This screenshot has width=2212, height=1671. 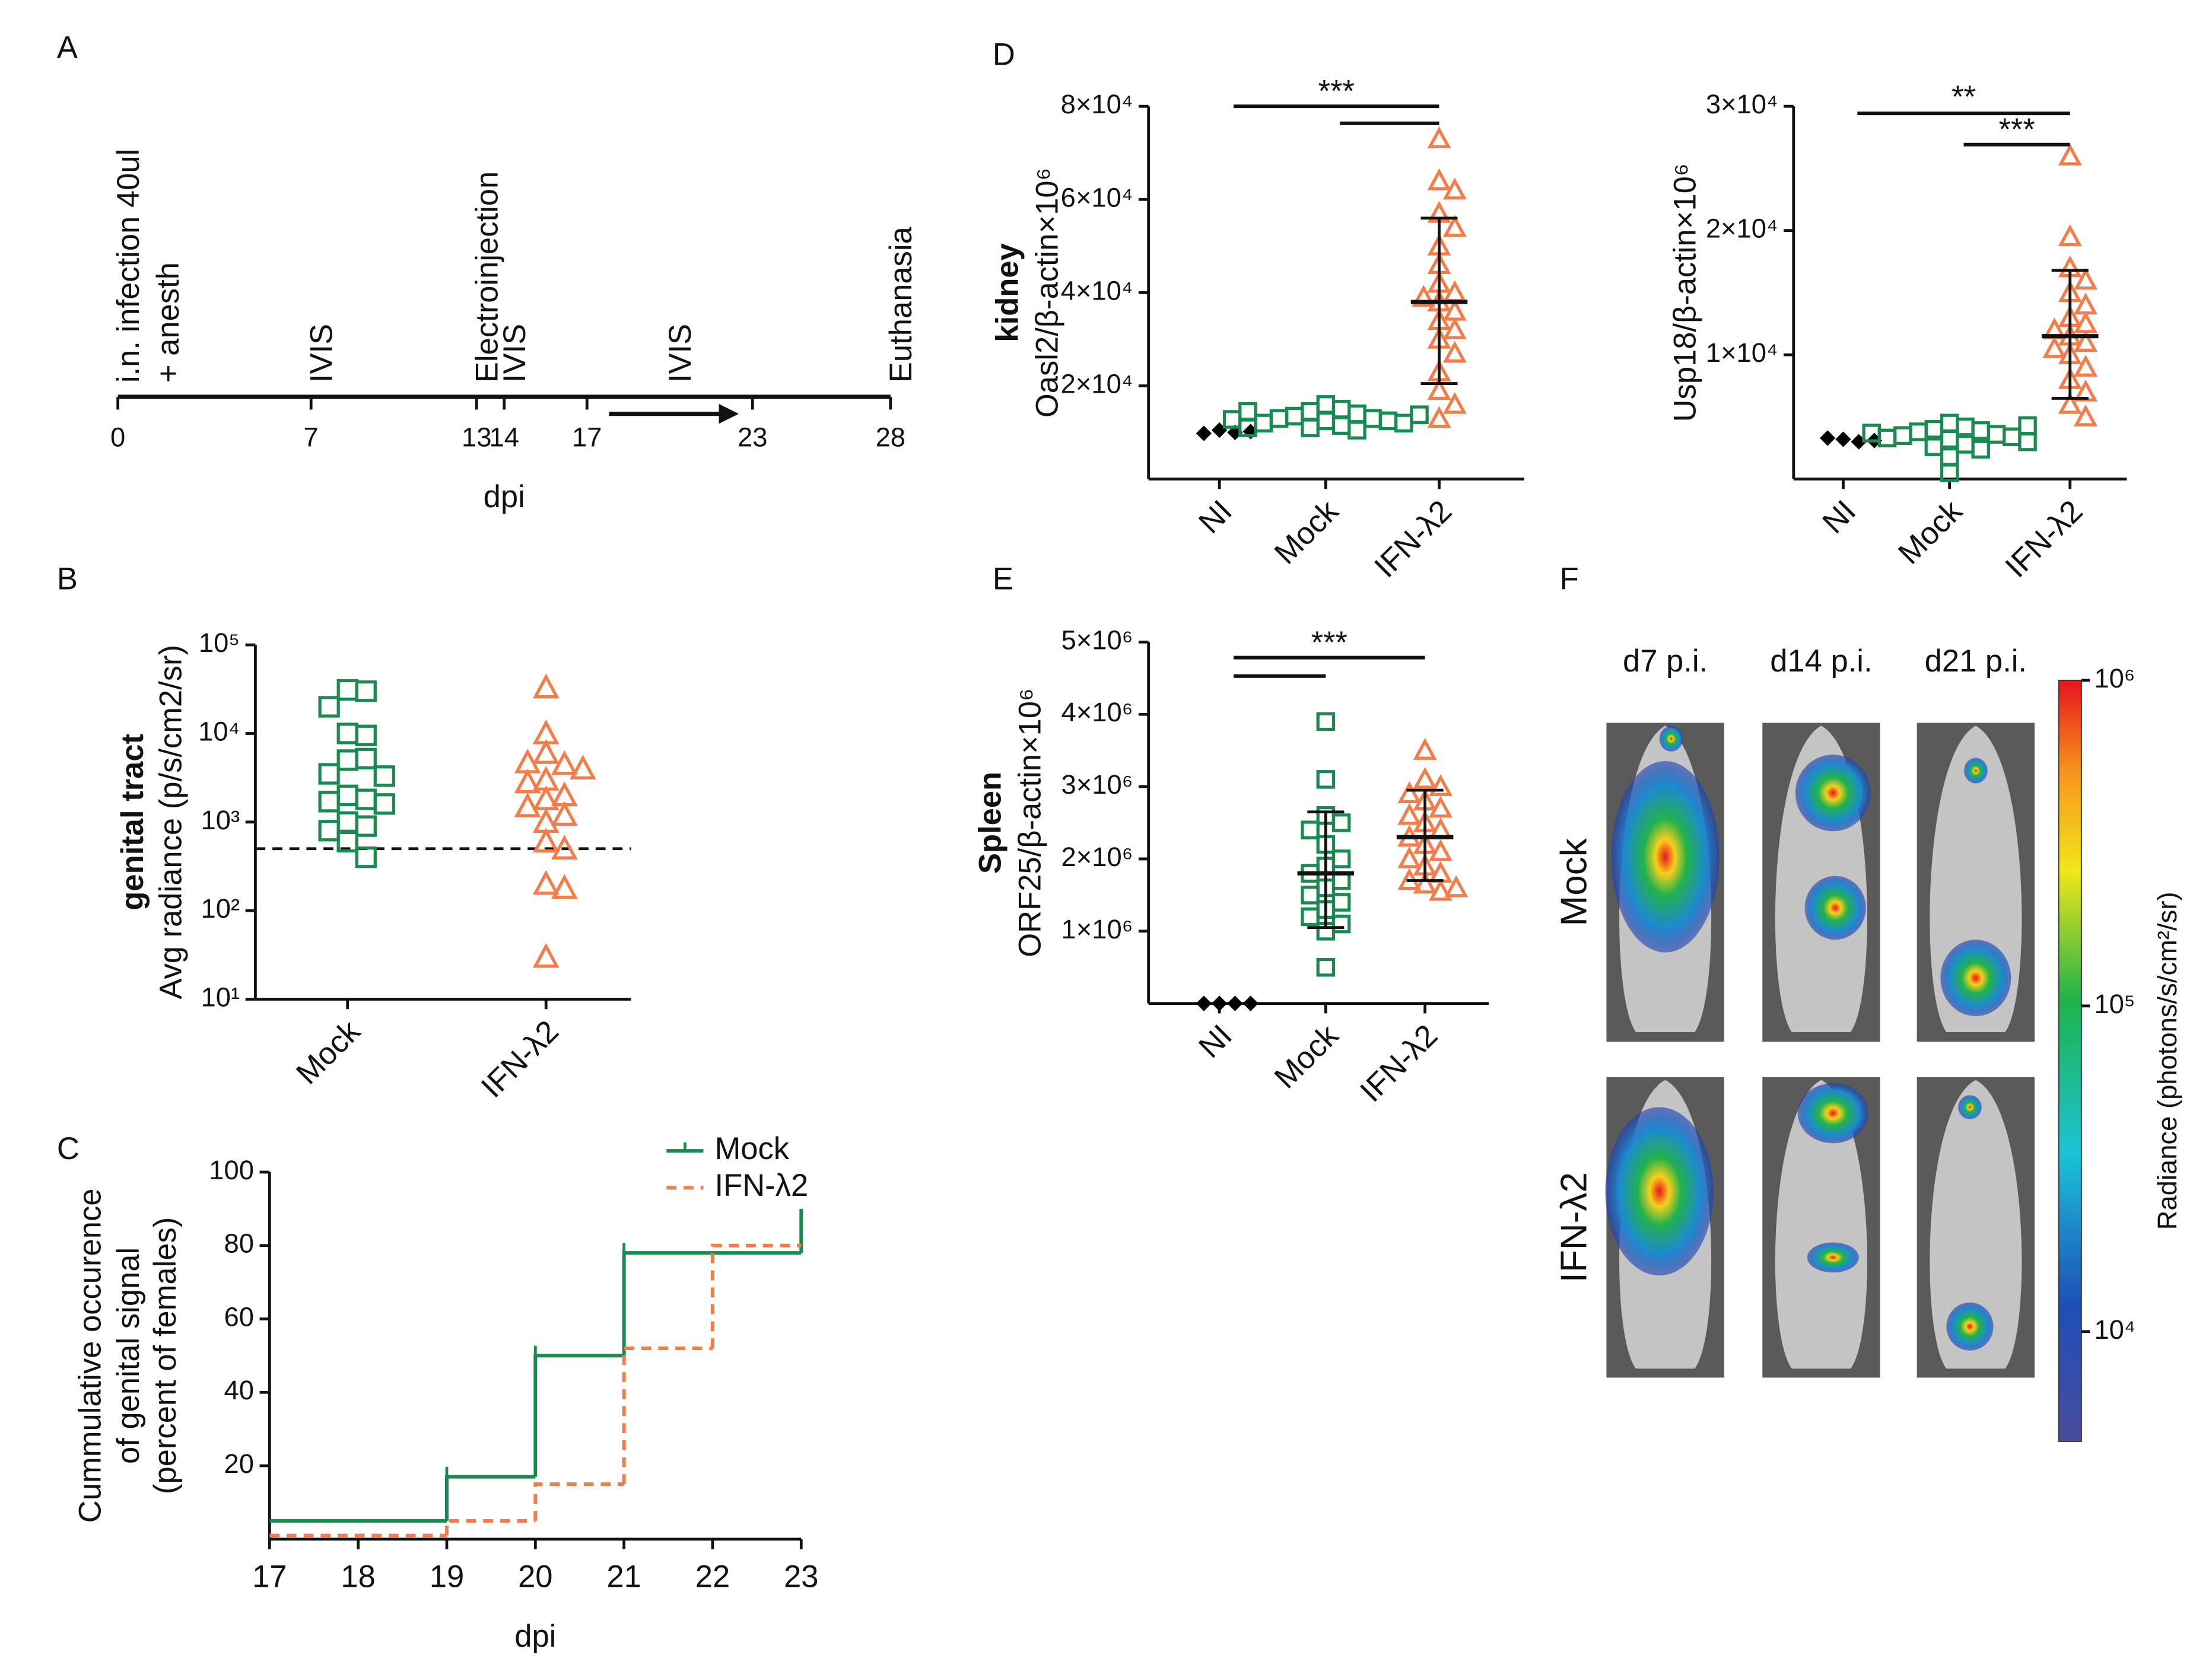 I want to click on y-axis-label: (percent of females), so click(x=165, y=1355).